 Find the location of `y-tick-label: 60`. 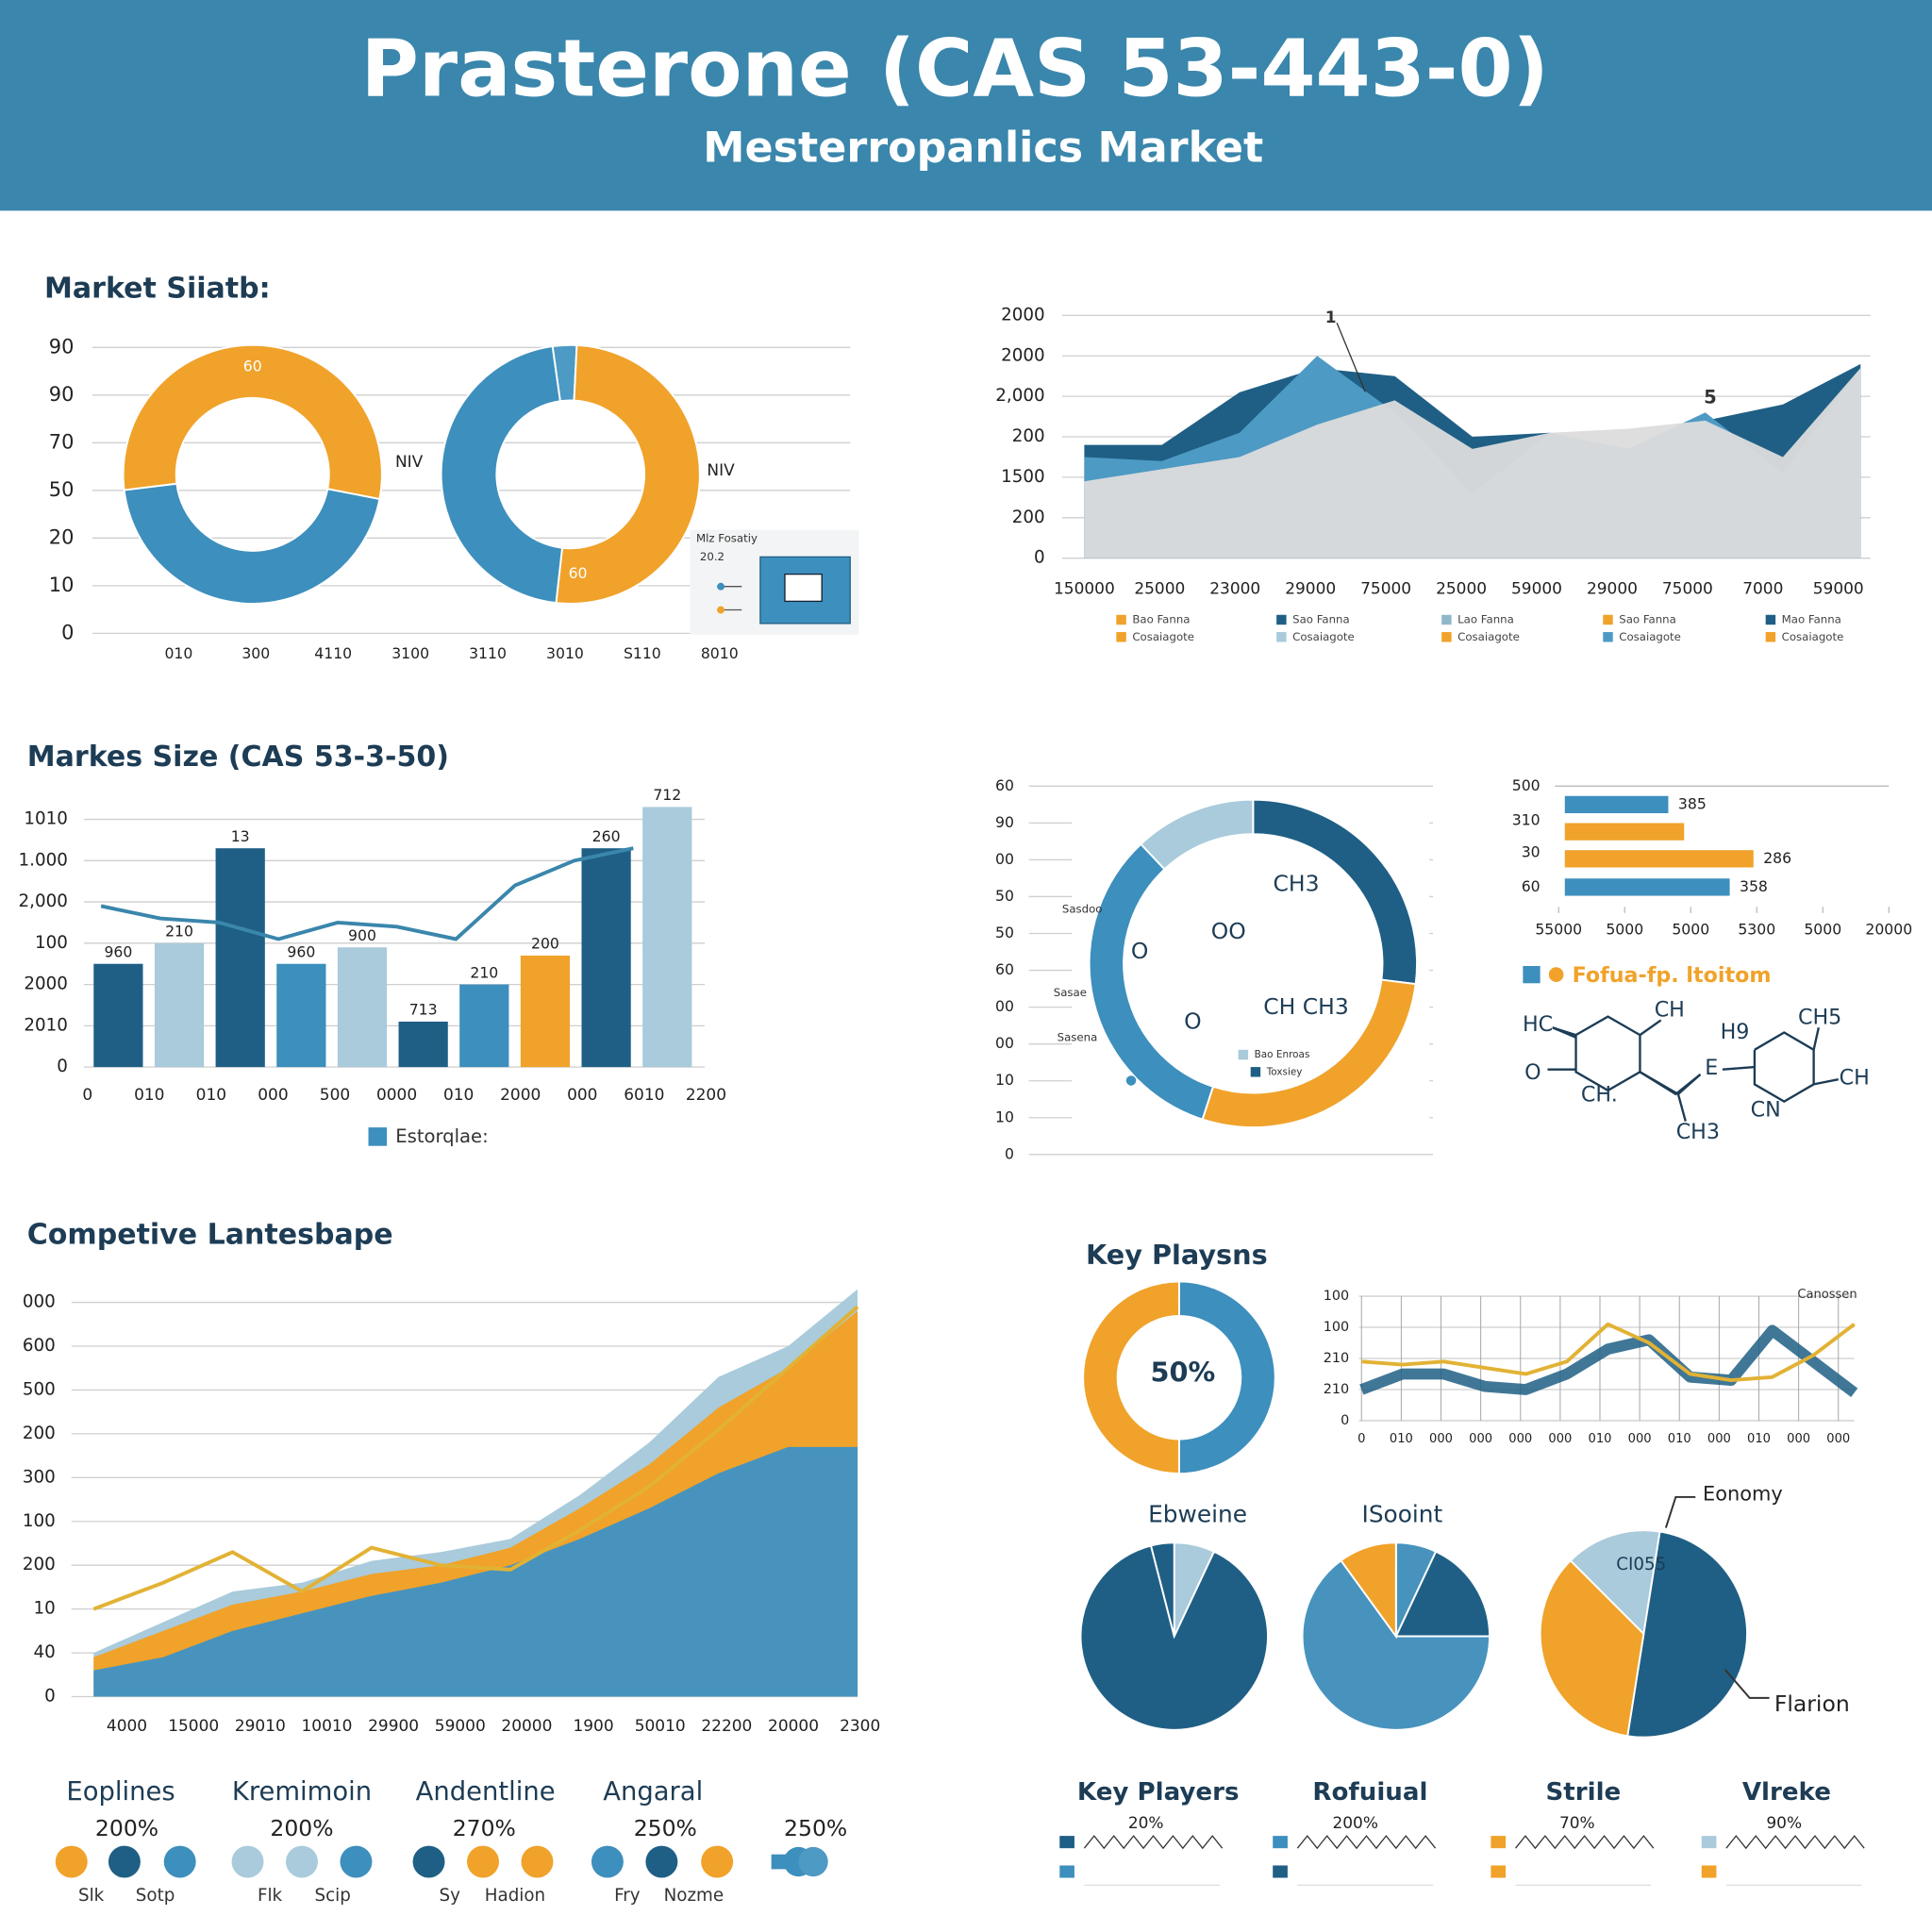

y-tick-label: 60 is located at coordinates (1005, 969).